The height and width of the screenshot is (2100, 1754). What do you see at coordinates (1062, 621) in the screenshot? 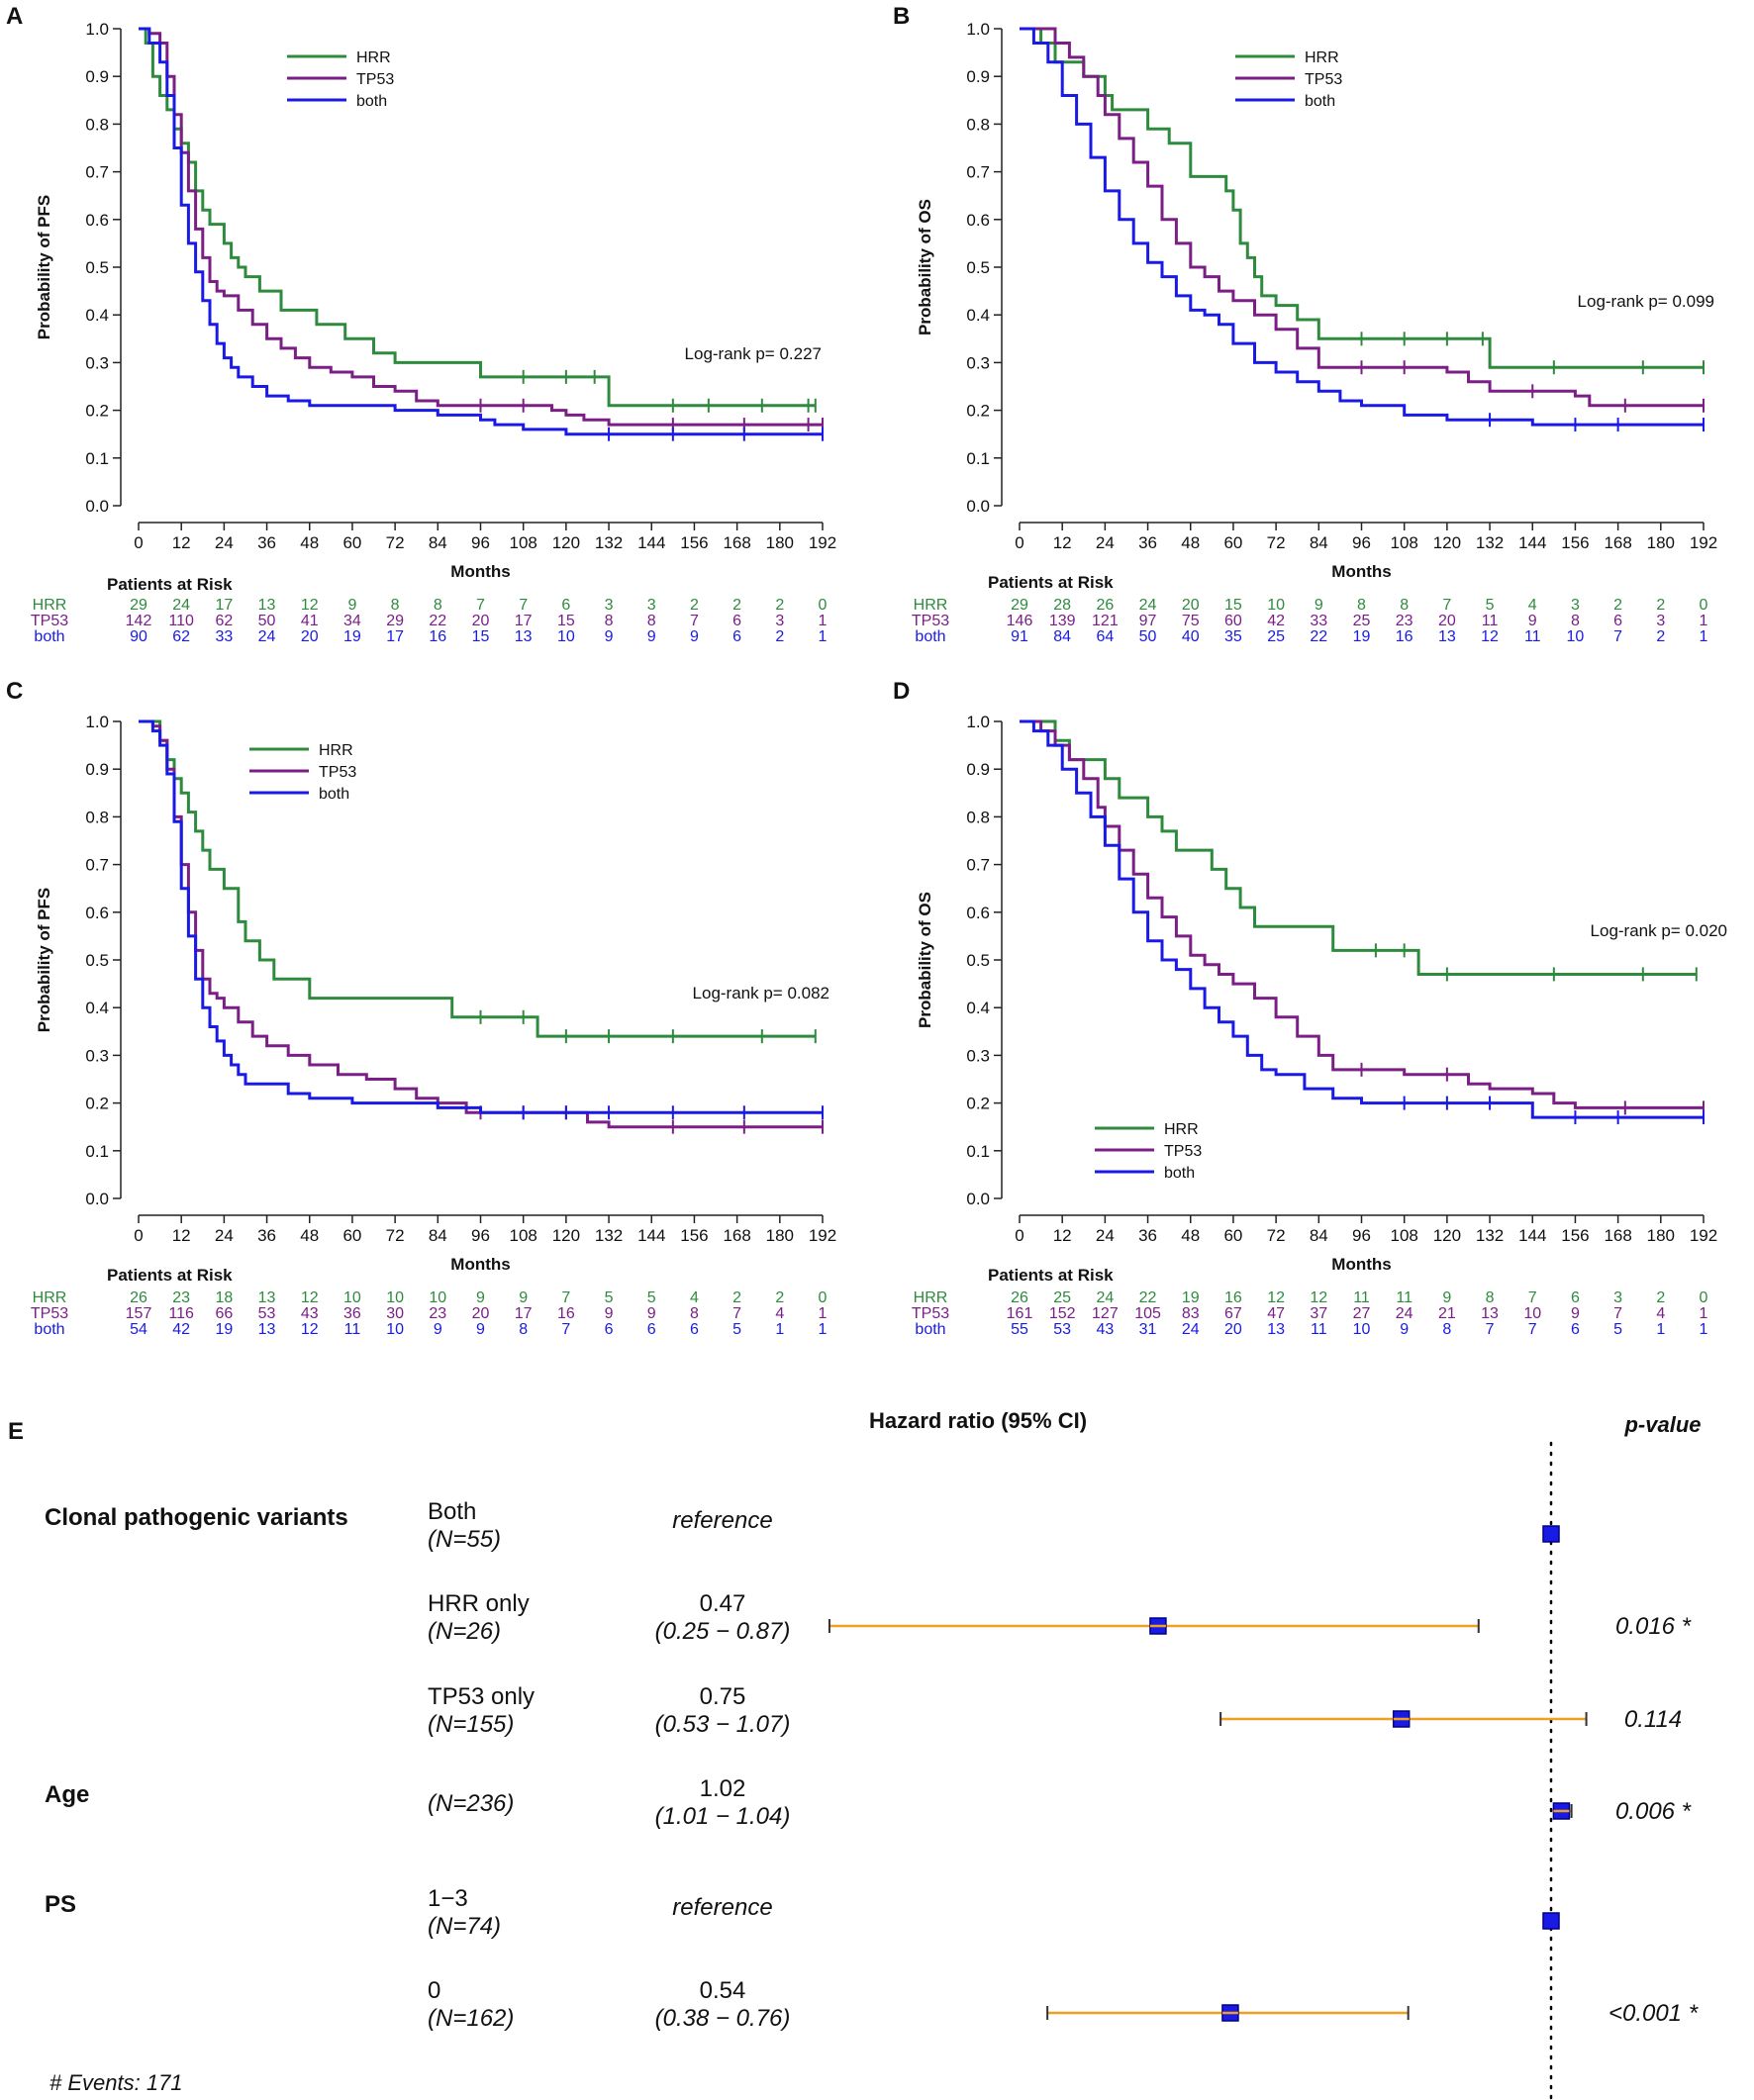
I see `risk-cell: 139` at bounding box center [1062, 621].